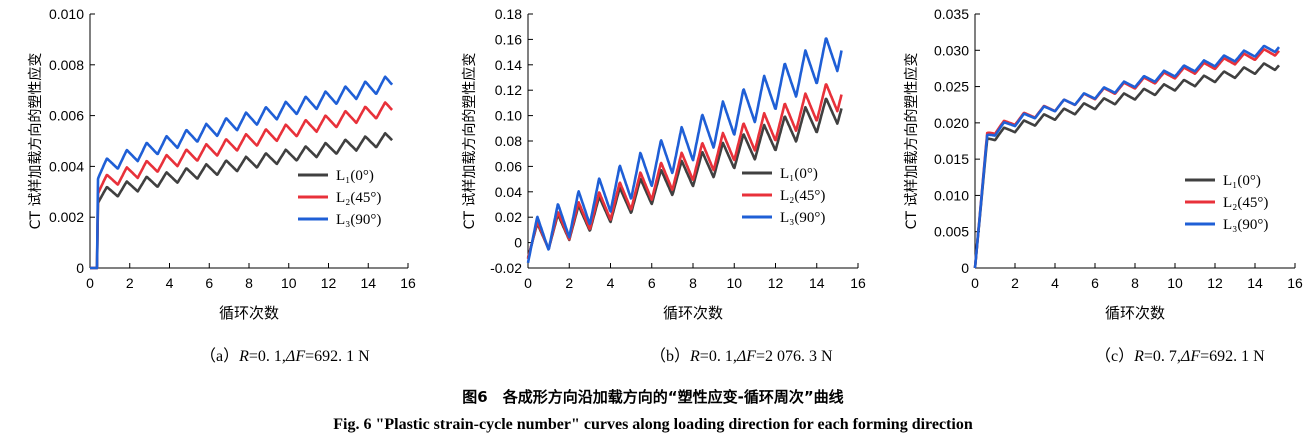 This screenshot has height=446, width=1306. I want to click on y-tick-label: 0.005, so click(951, 232).